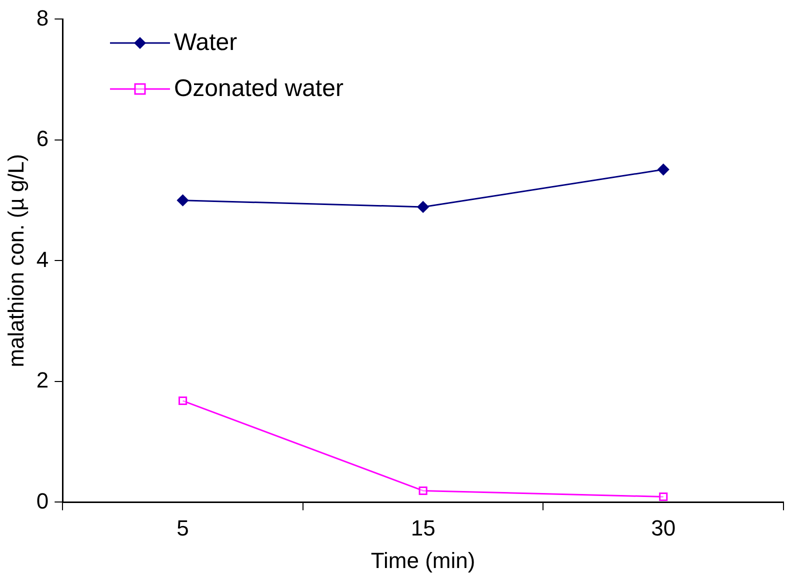  Describe the element at coordinates (42, 380) in the screenshot. I see `y-tick-label: 2` at that location.